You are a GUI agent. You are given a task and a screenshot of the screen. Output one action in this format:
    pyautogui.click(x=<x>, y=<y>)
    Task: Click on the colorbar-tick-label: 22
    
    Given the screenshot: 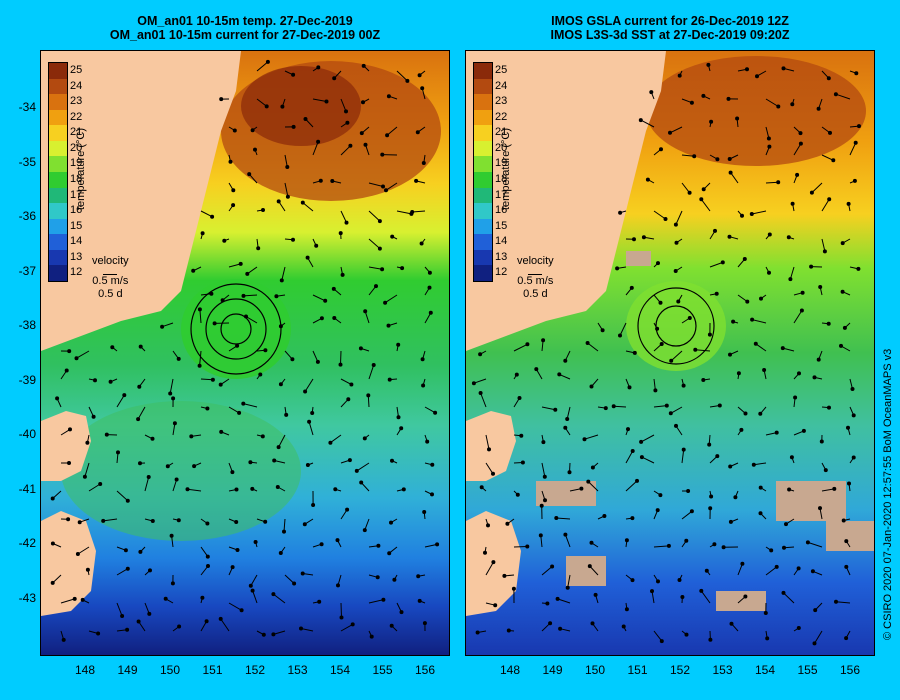 What is the action you would take?
    pyautogui.click(x=76, y=116)
    